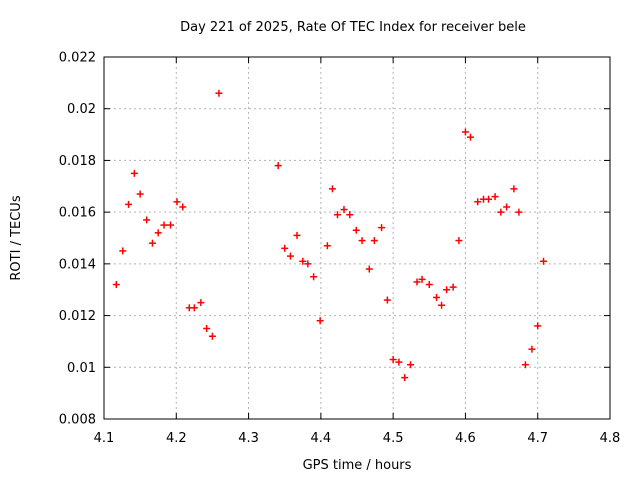  What do you see at coordinates (16, 237) in the screenshot?
I see `y-axis-label: ROTI / TECUs` at bounding box center [16, 237].